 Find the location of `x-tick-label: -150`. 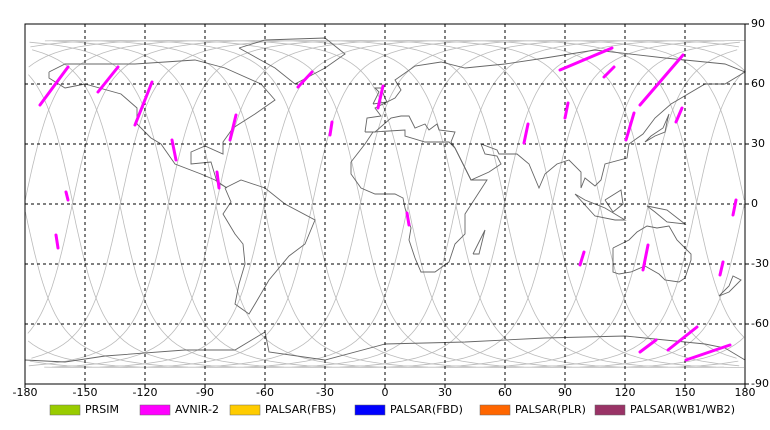

x-tick-label: -150 is located at coordinates (85, 392).